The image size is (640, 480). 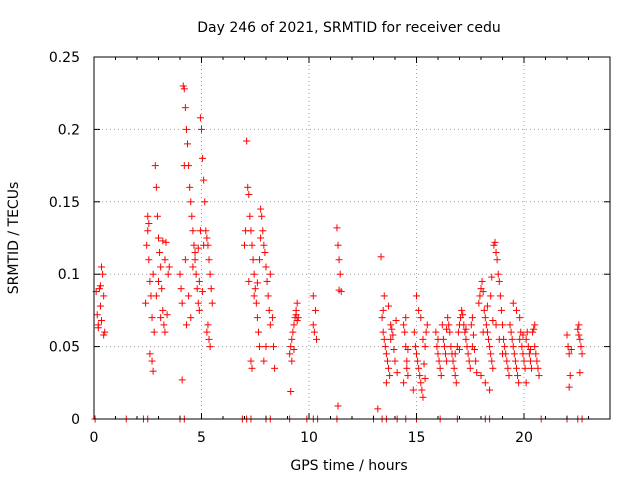 What do you see at coordinates (417, 438) in the screenshot?
I see `x-tick-label: 15` at bounding box center [417, 438].